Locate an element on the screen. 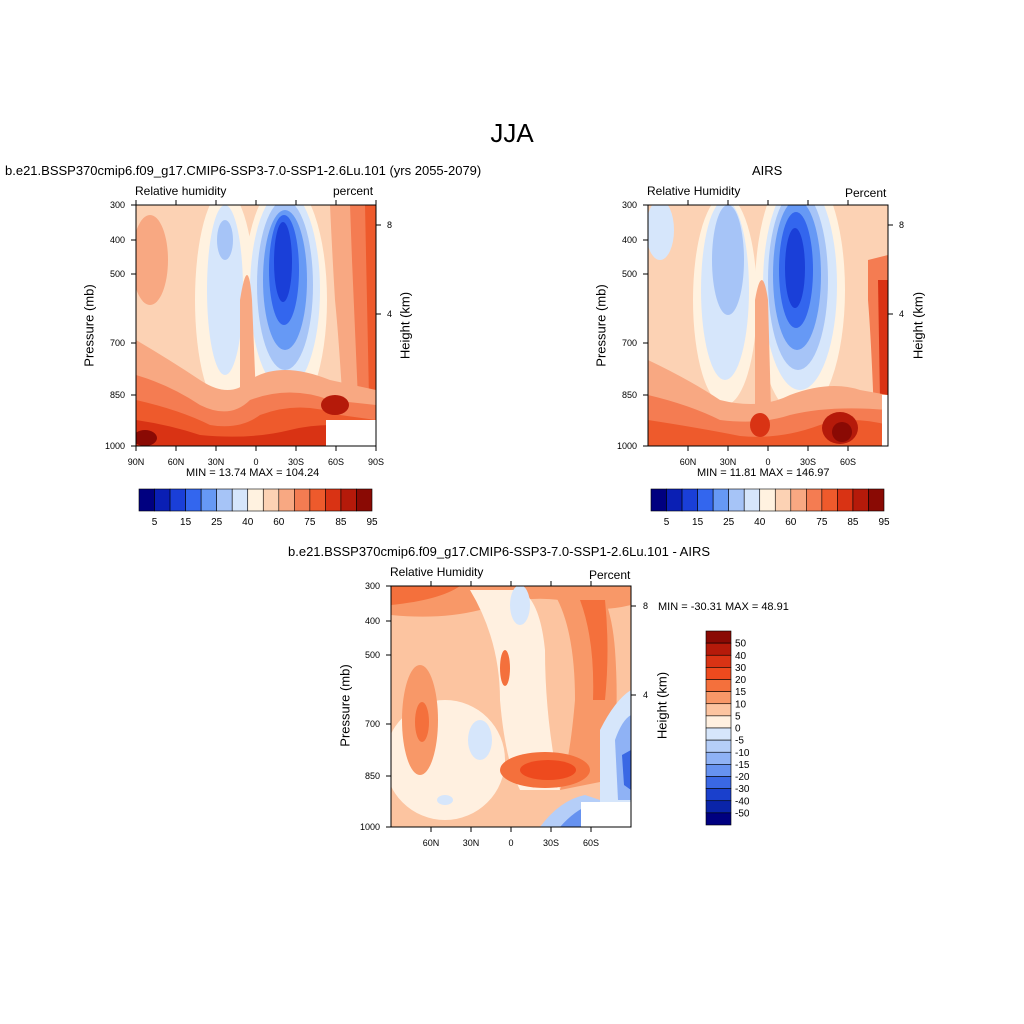  panel3-colorbar-label: 50 is located at coordinates (741, 644).